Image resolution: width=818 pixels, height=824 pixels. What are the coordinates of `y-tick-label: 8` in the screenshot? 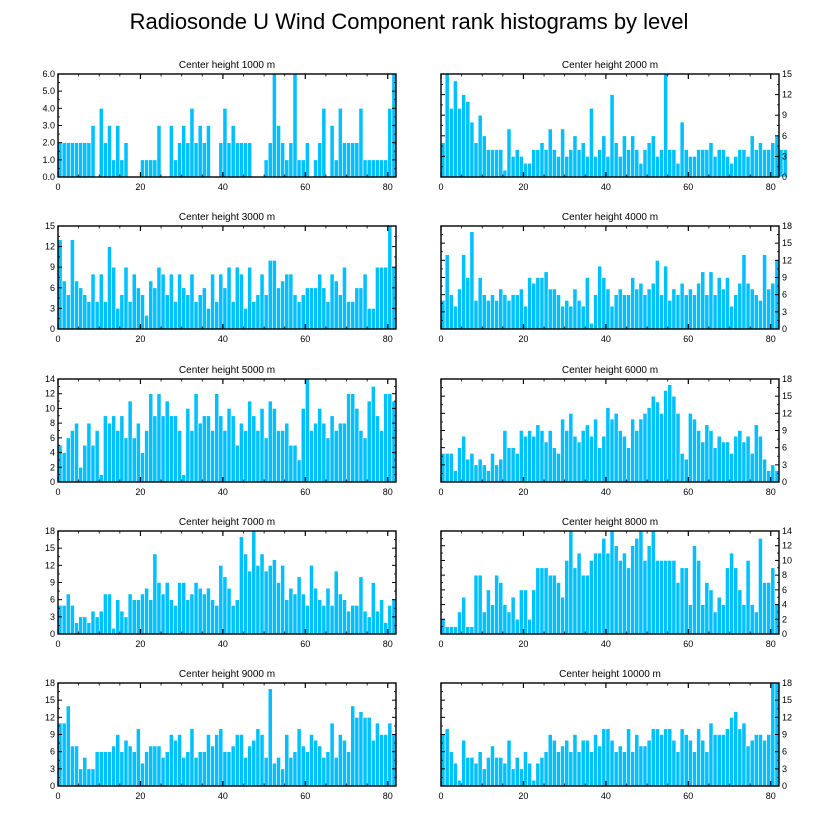 It's located at (784, 575).